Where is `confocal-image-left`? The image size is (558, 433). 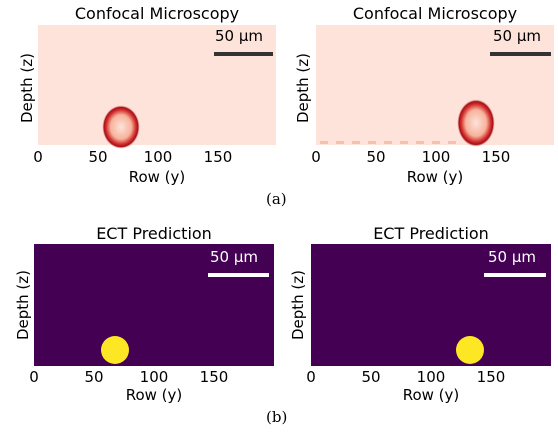
confocal-image-left is located at coordinates (157, 87).